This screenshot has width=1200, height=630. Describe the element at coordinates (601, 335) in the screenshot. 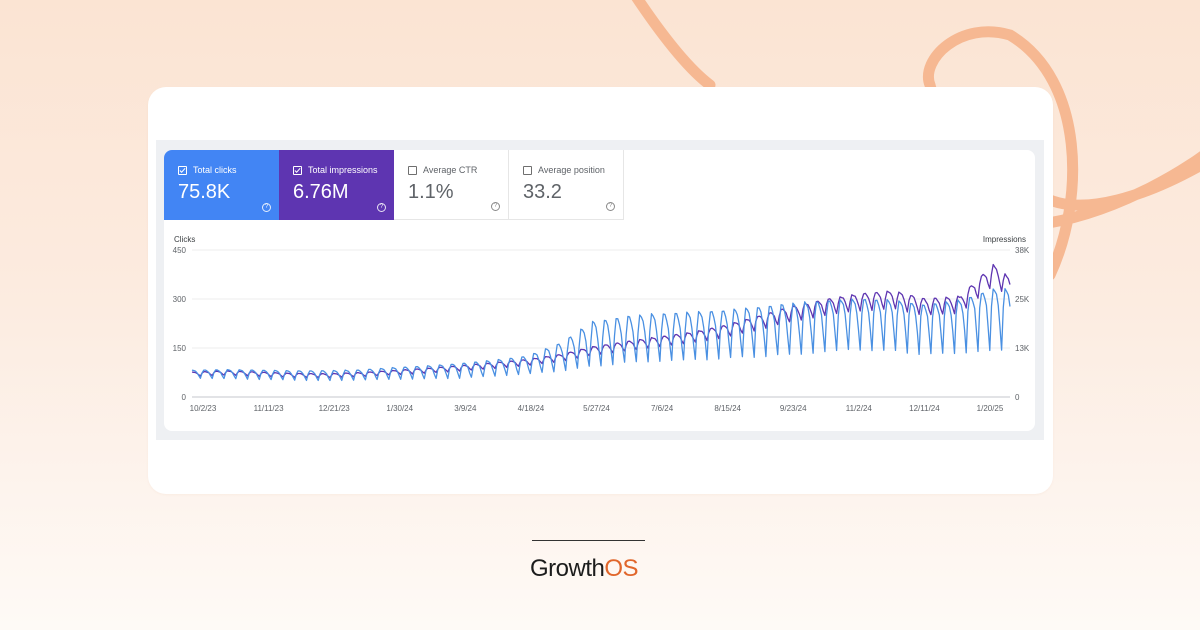

I see `clicks-series-line` at that location.